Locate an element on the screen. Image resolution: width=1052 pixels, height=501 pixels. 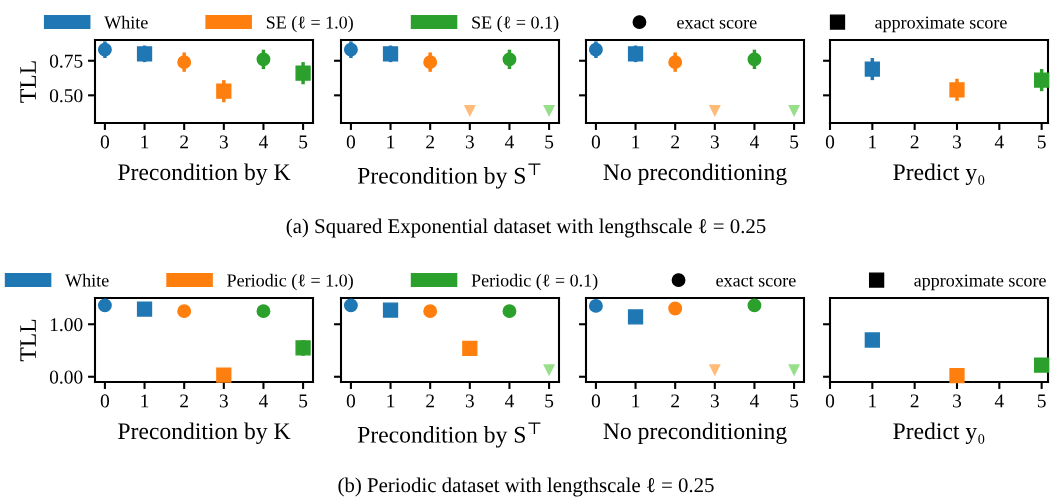
y-tick-label: 0.50 is located at coordinates (66, 96).